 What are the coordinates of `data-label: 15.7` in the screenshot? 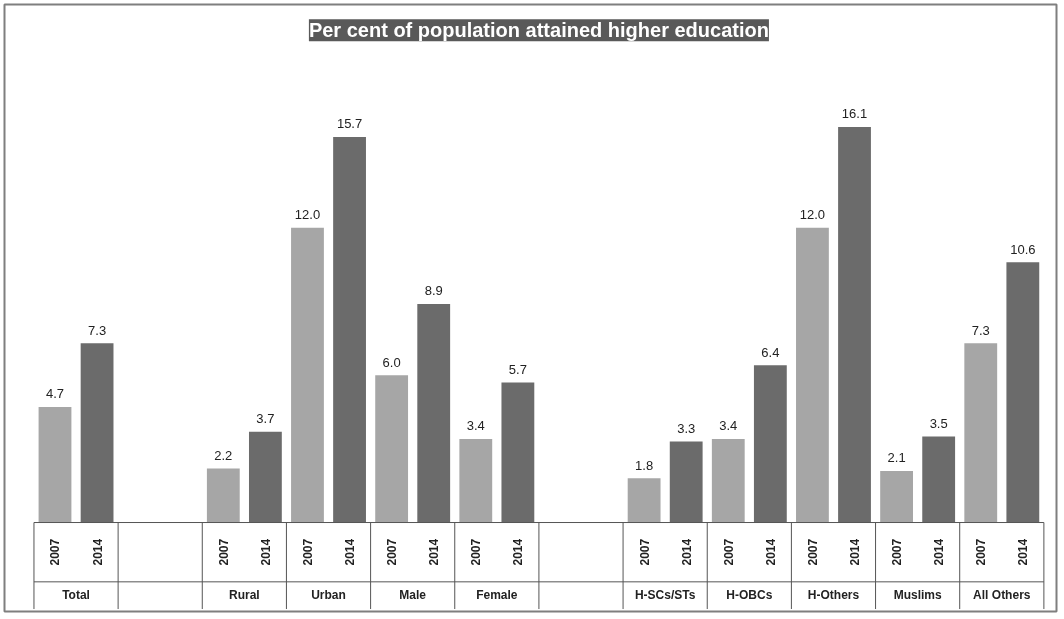 It's located at (349, 124).